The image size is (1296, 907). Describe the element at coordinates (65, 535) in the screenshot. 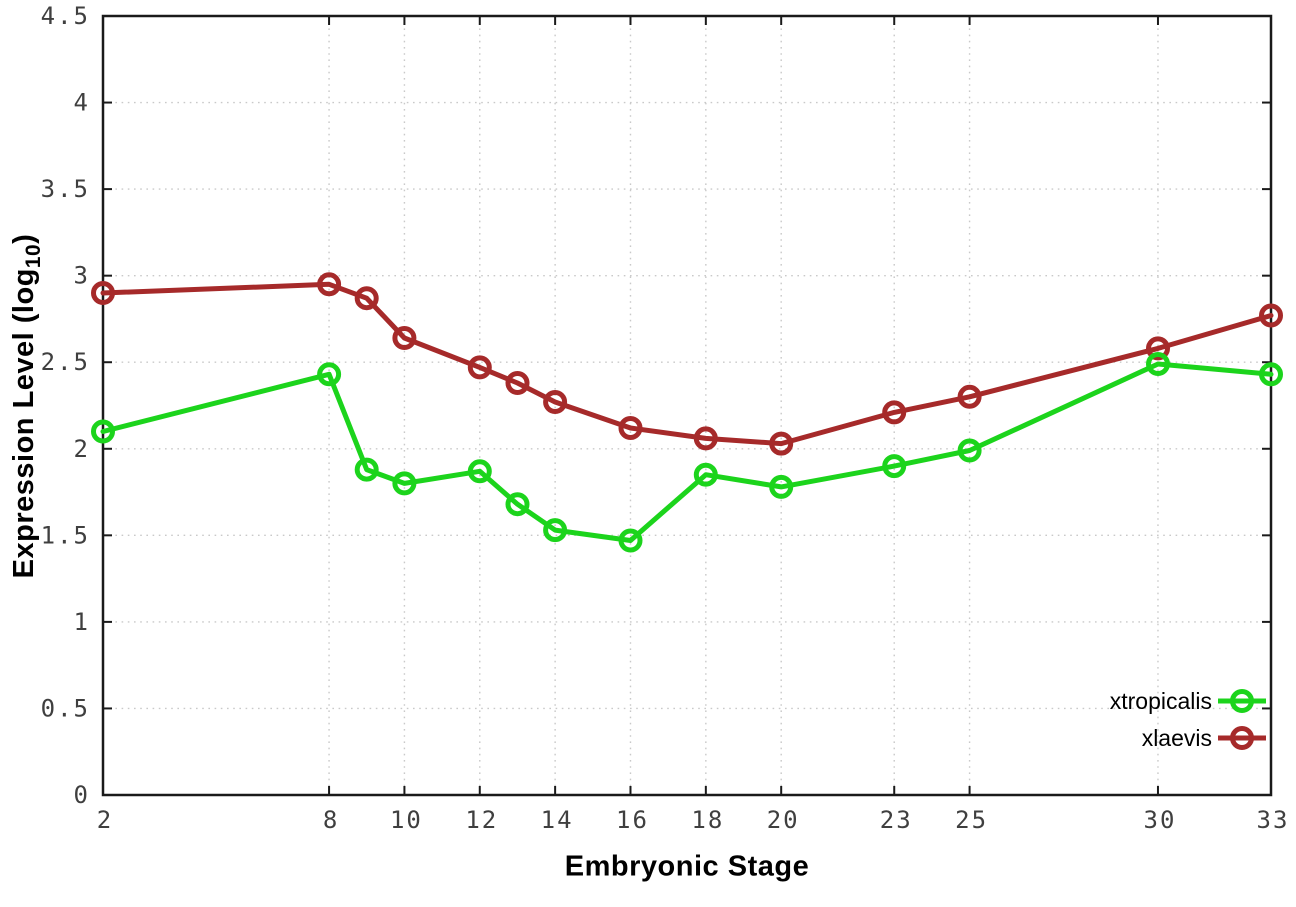

I see `y-tick-label: 1.5` at that location.